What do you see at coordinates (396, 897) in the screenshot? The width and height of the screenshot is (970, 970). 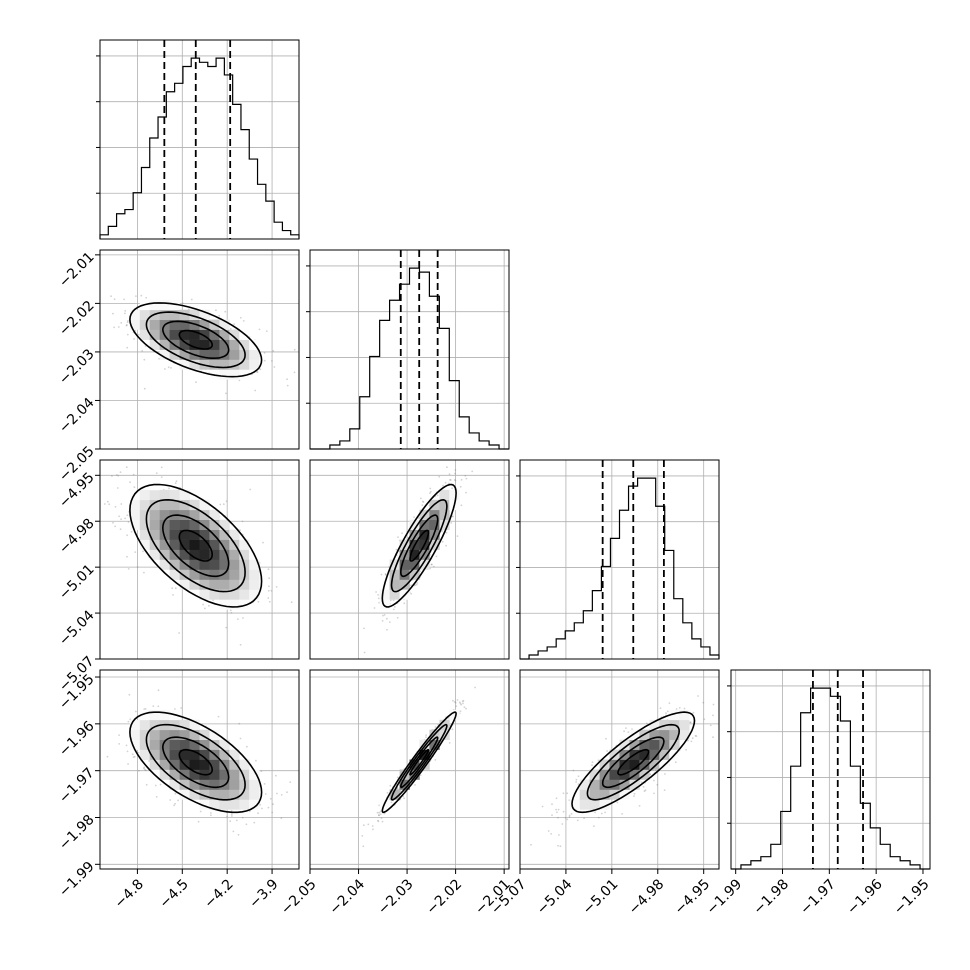 I see `x-tick-label: −2.03` at bounding box center [396, 897].